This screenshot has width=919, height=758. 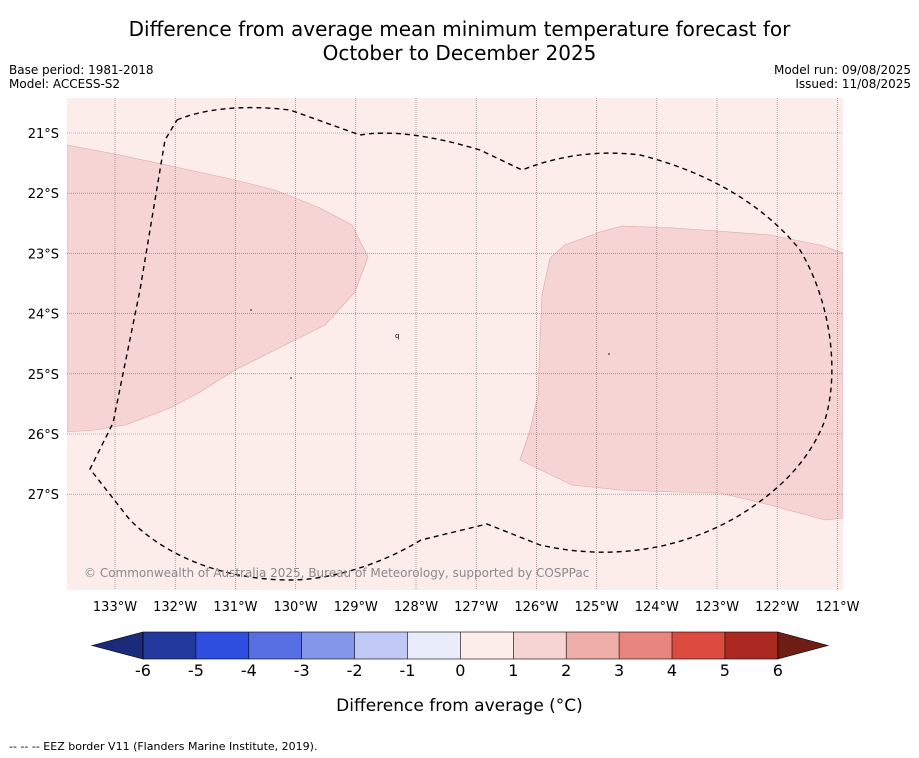 I want to click on longitude-label: 133°W, so click(x=115, y=607).